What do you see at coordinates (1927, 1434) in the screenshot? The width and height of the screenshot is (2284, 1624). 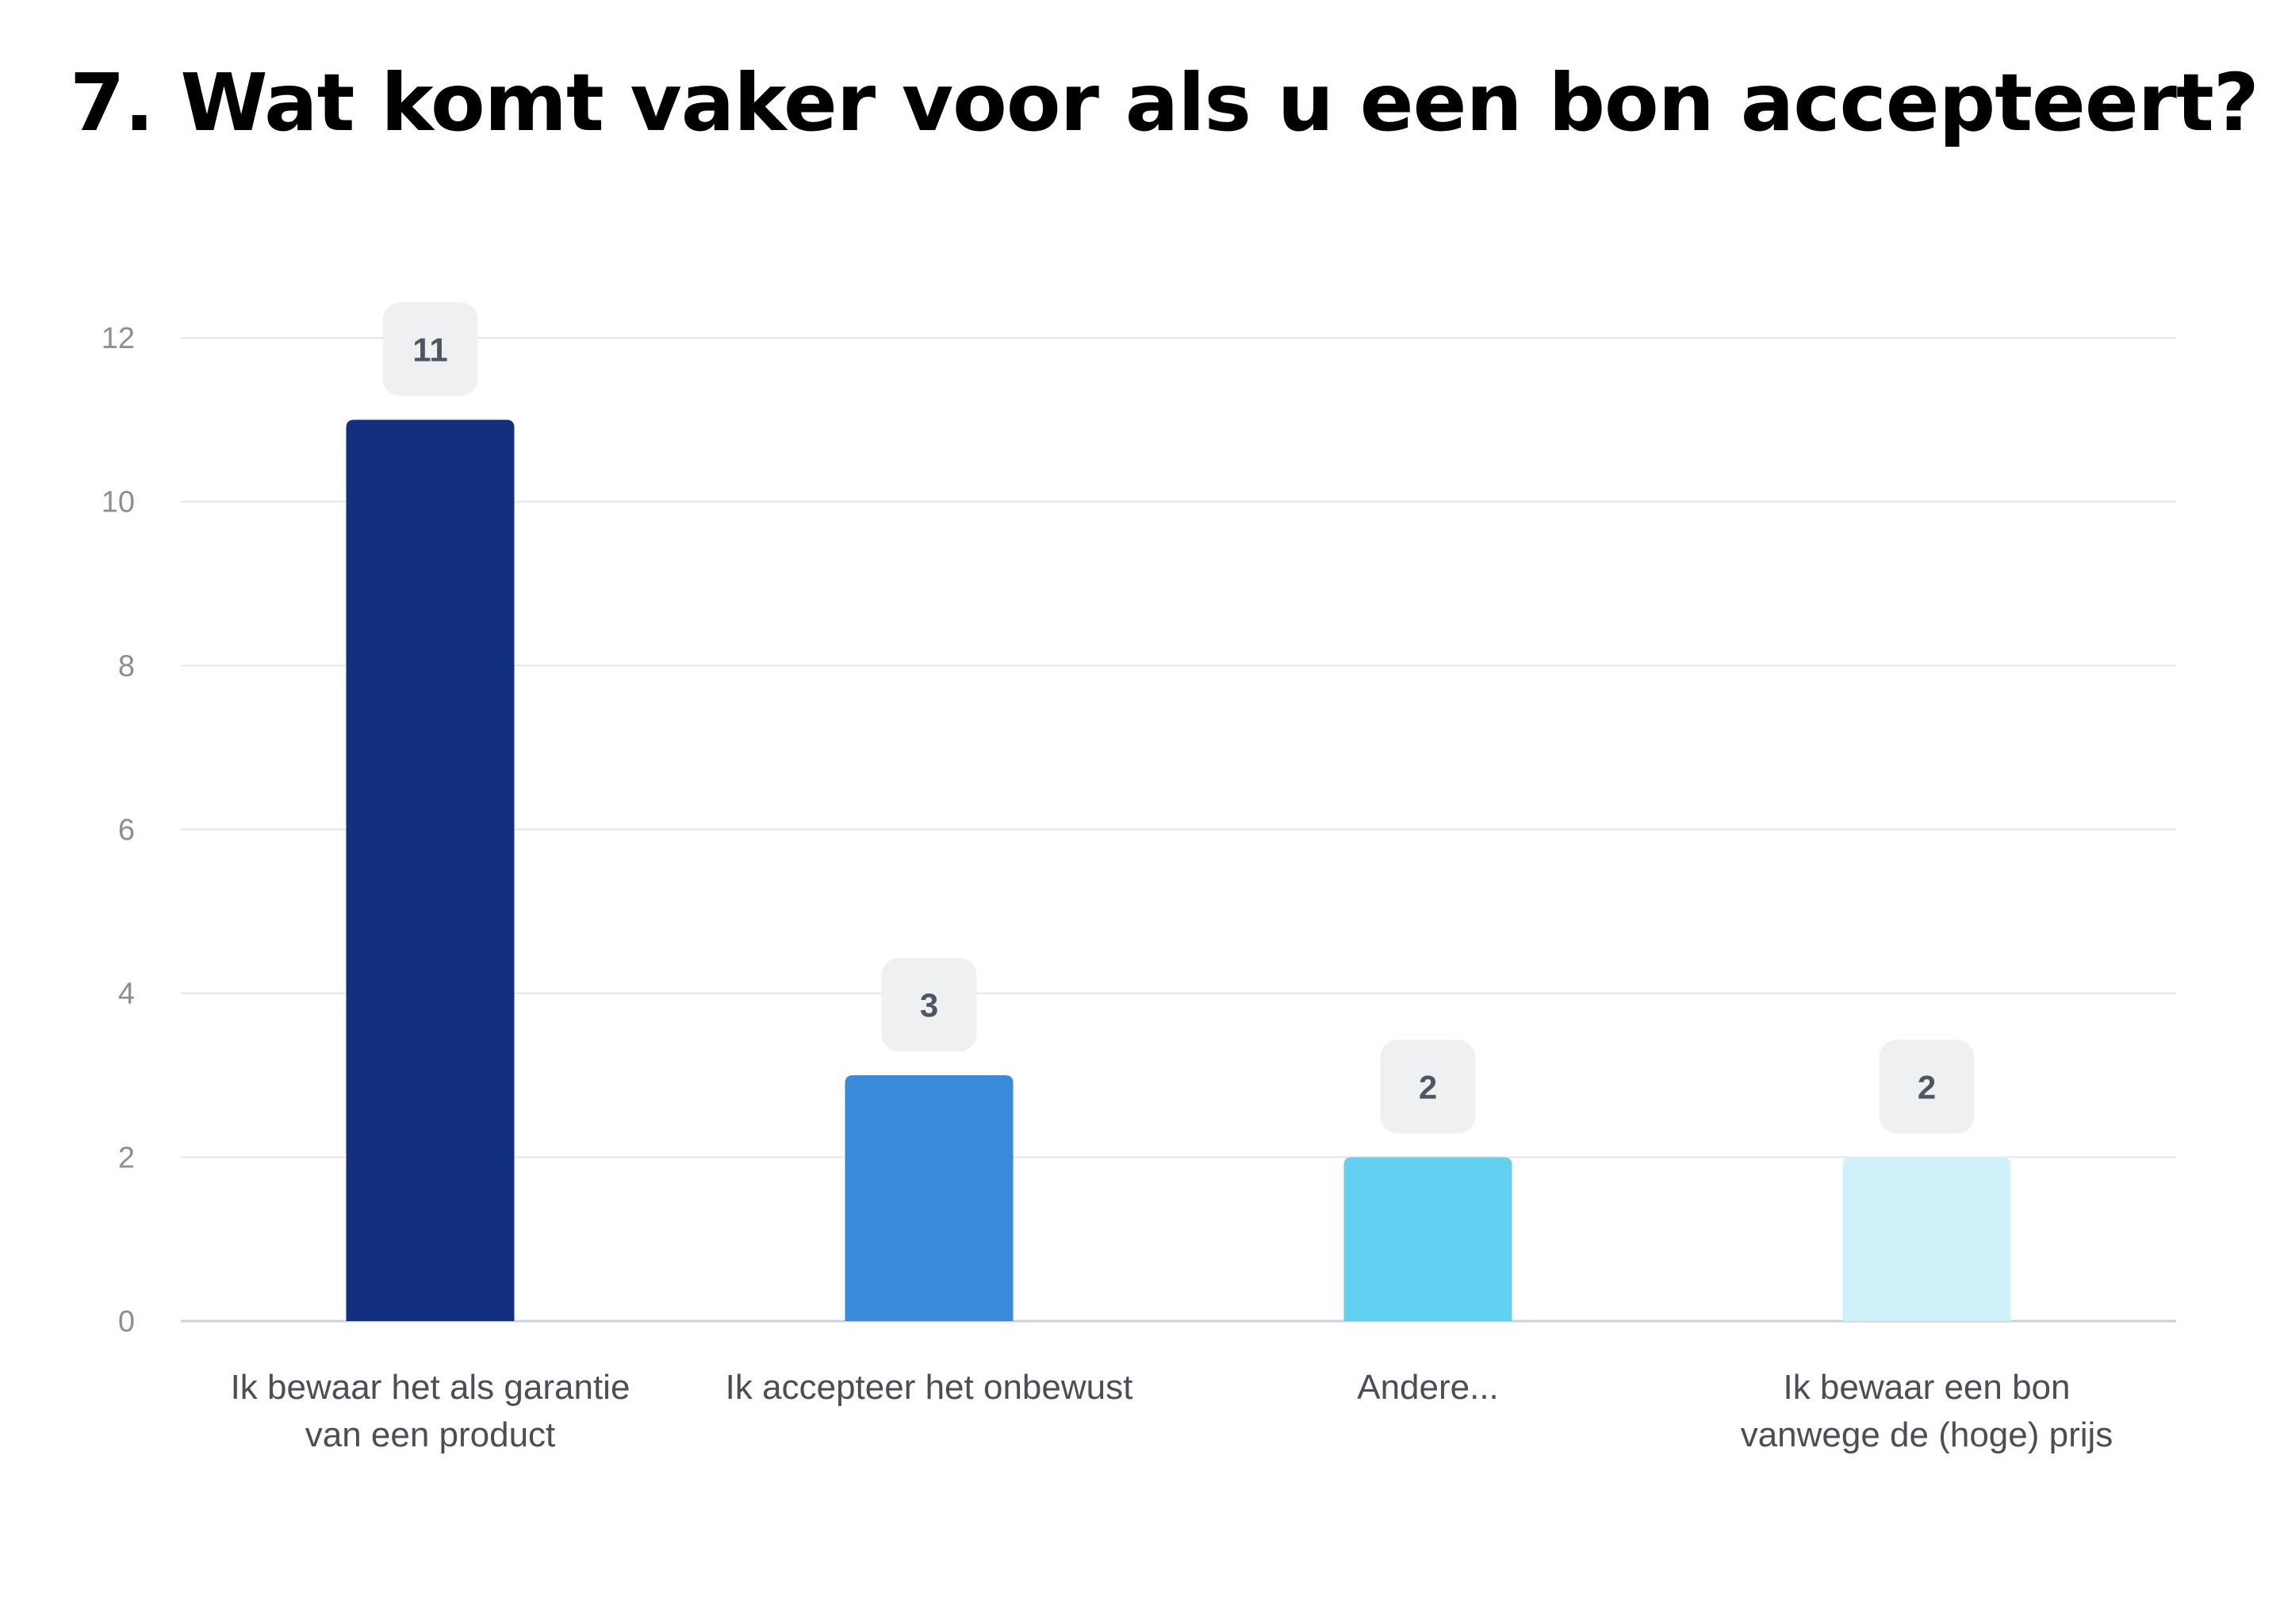 I see `x-tick-label: vanwege de (hoge) prijs` at bounding box center [1927, 1434].